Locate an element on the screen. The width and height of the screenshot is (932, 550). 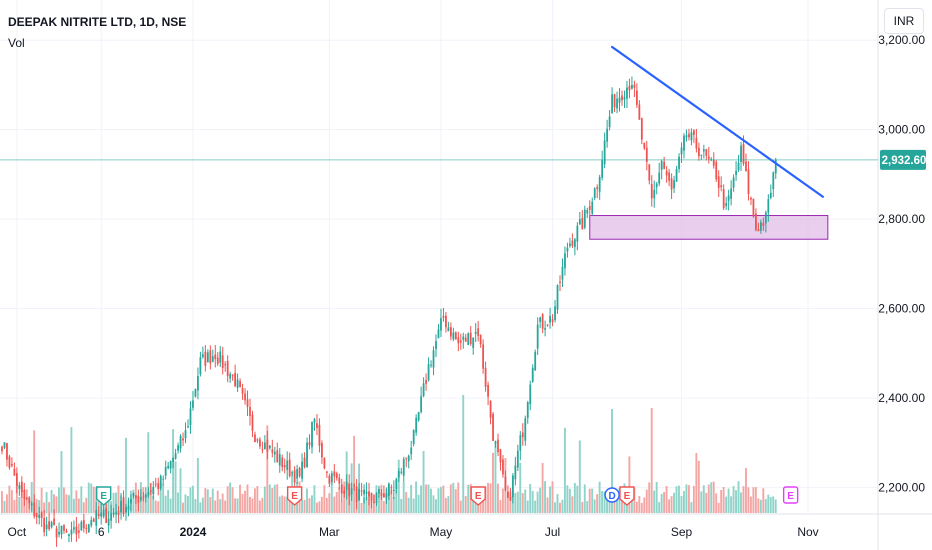
currency-selector: INR is located at coordinates (904, 21).